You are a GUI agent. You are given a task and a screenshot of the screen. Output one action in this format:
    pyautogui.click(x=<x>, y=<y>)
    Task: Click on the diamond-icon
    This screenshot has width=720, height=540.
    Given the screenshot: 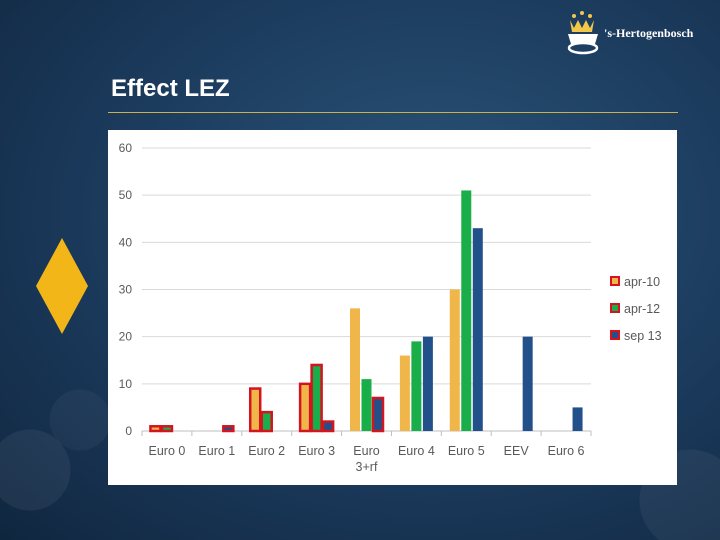 What is the action you would take?
    pyautogui.click(x=62, y=286)
    